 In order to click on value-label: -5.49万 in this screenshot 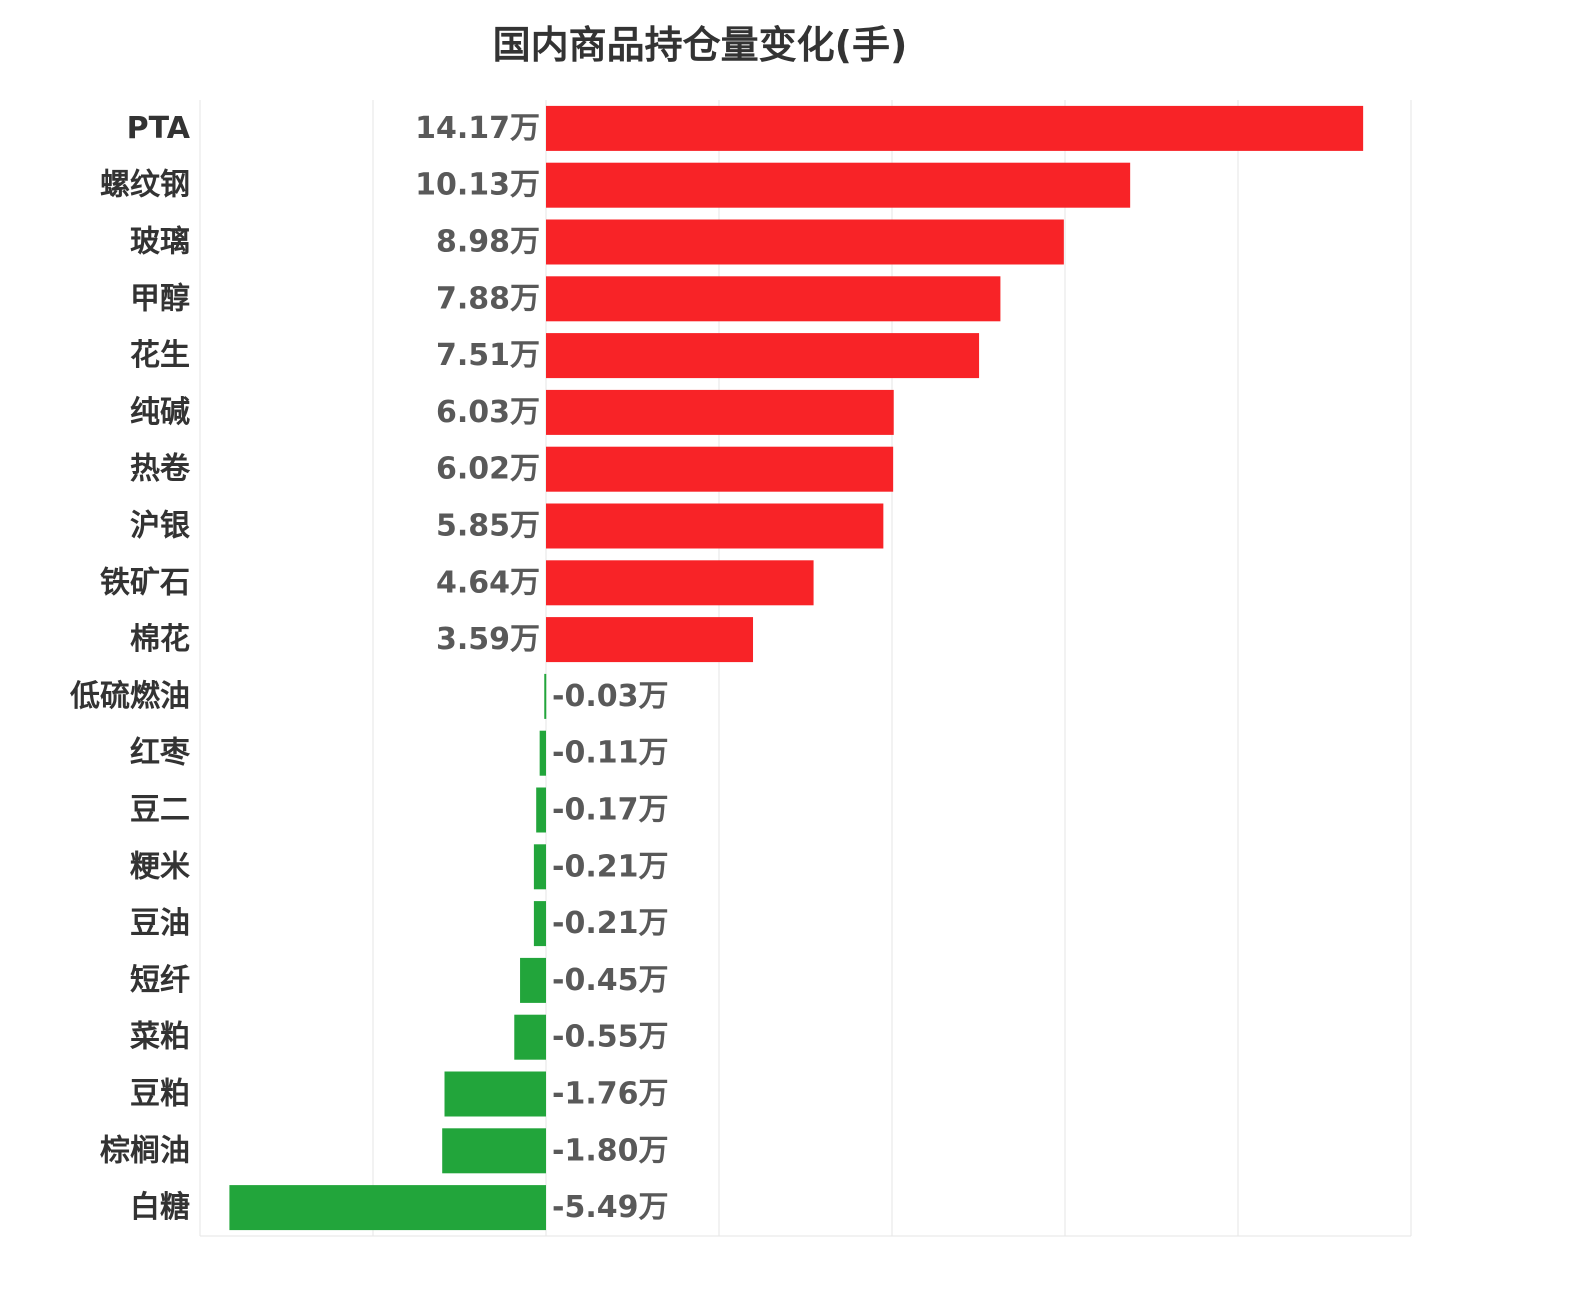, I will do `click(610, 1207)`.